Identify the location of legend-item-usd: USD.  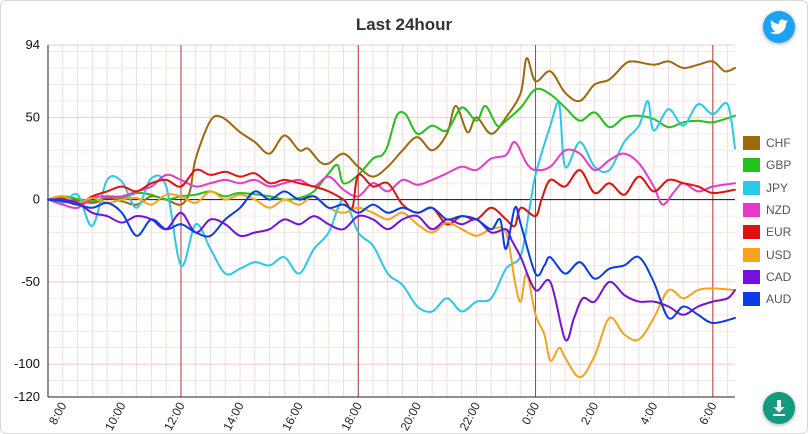
(767, 254).